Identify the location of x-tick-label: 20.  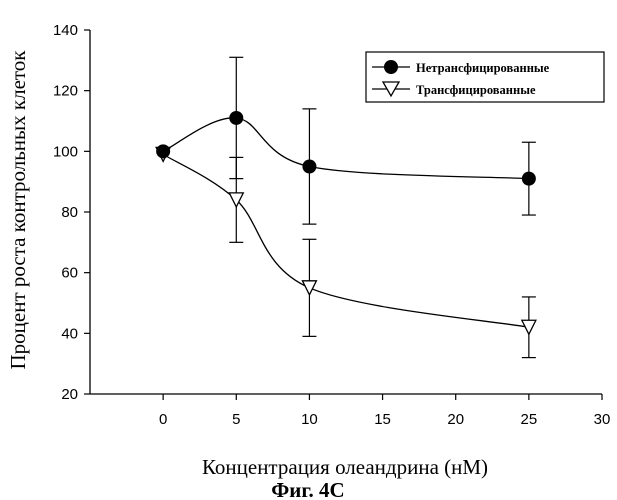
(455, 419).